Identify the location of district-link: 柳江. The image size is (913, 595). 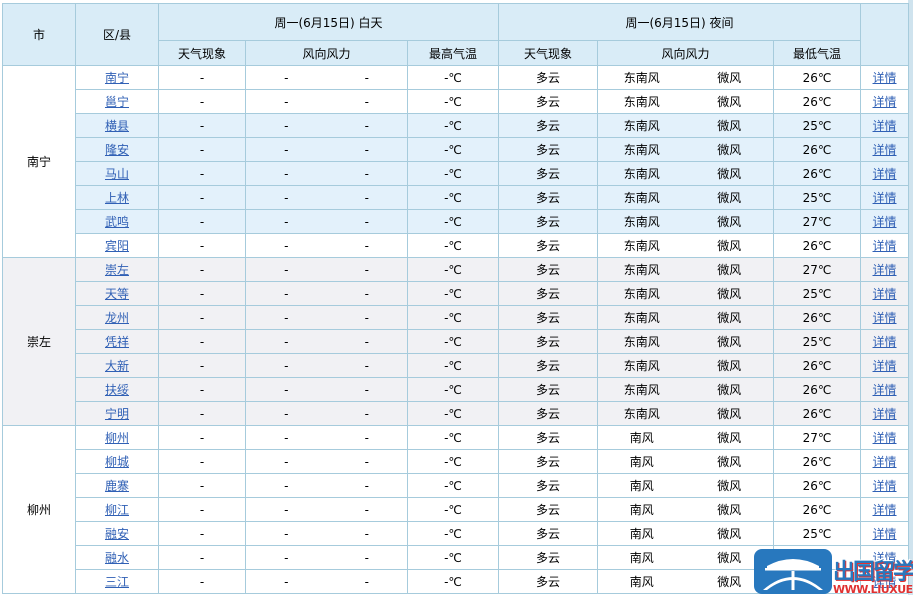
(116, 510).